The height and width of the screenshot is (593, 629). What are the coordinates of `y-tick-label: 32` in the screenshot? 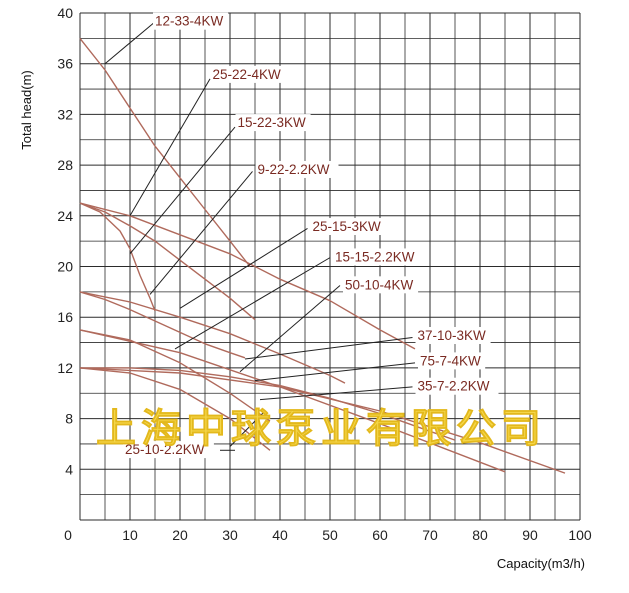 It's located at (65, 114).